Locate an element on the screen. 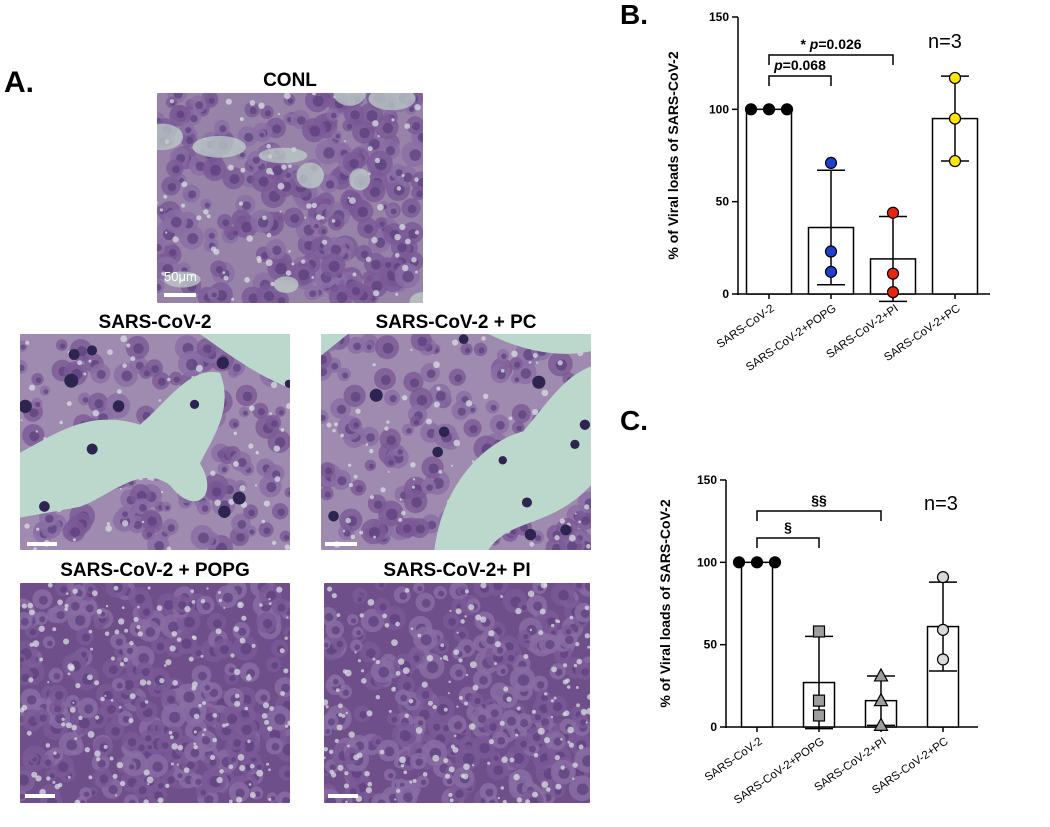 The height and width of the screenshot is (827, 1050). image-title-sars-cov-2: SARS-CoV-2 is located at coordinates (155, 322).